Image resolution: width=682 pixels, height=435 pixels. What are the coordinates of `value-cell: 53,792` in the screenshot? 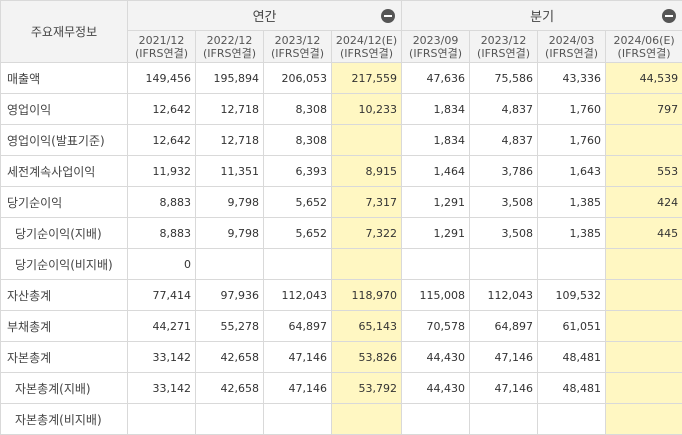 It's located at (367, 388).